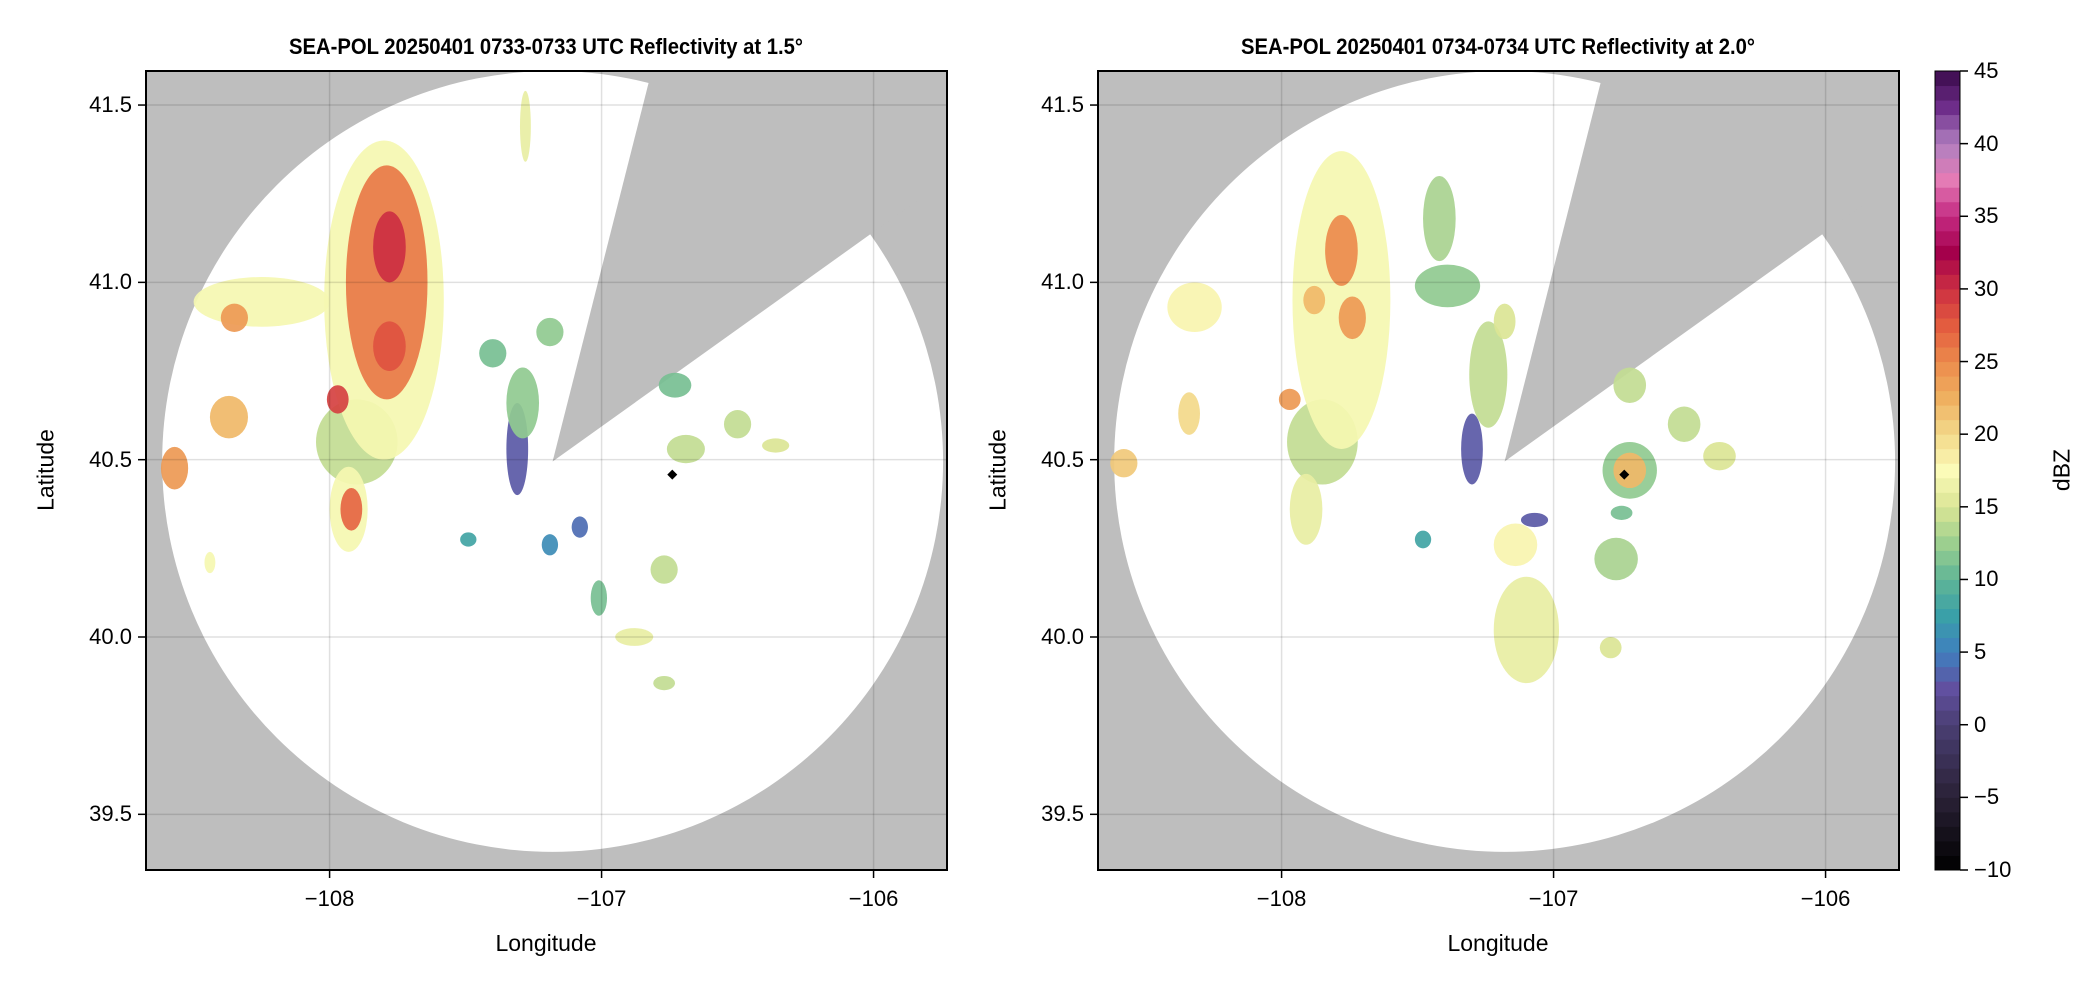 The width and height of the screenshot is (2096, 990). What do you see at coordinates (1986, 361) in the screenshot?
I see `colorbar-tick-label: 25` at bounding box center [1986, 361].